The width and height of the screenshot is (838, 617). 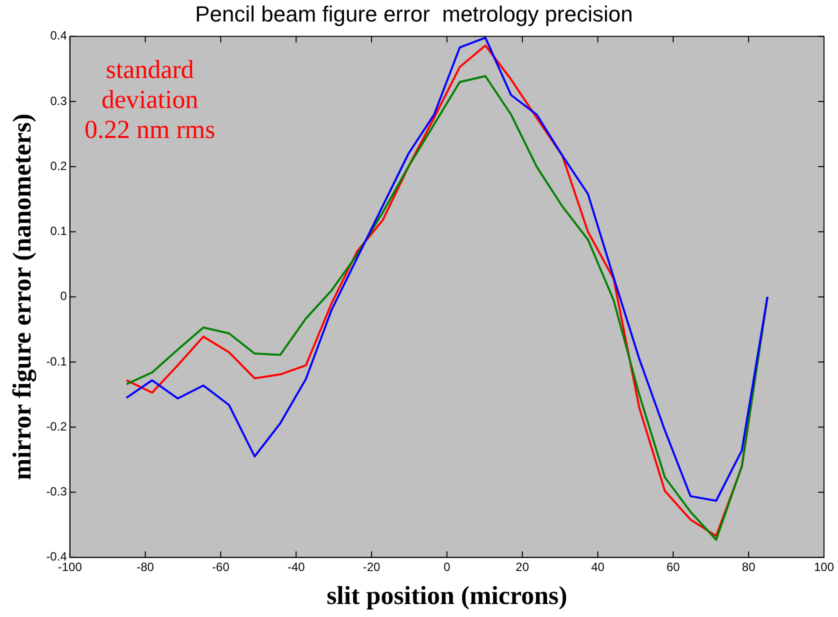 What do you see at coordinates (221, 567) in the screenshot?
I see `x-tick-label: -60` at bounding box center [221, 567].